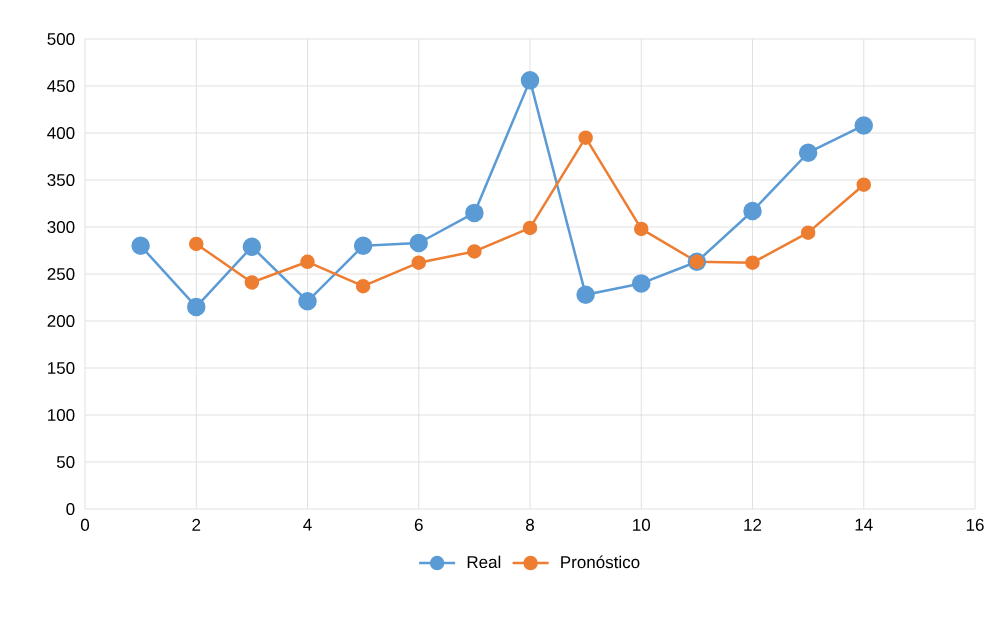 The height and width of the screenshot is (625, 1004). Describe the element at coordinates (61, 368) in the screenshot. I see `y-tick-label: 150` at that location.